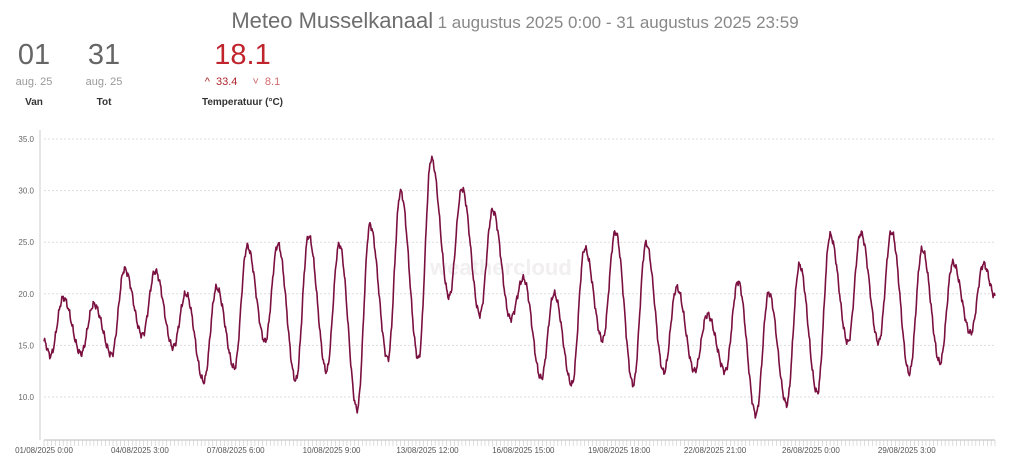 The height and width of the screenshot is (456, 1024). Describe the element at coordinates (207, 82) in the screenshot. I see `chevron-up-icon: ^` at that location.